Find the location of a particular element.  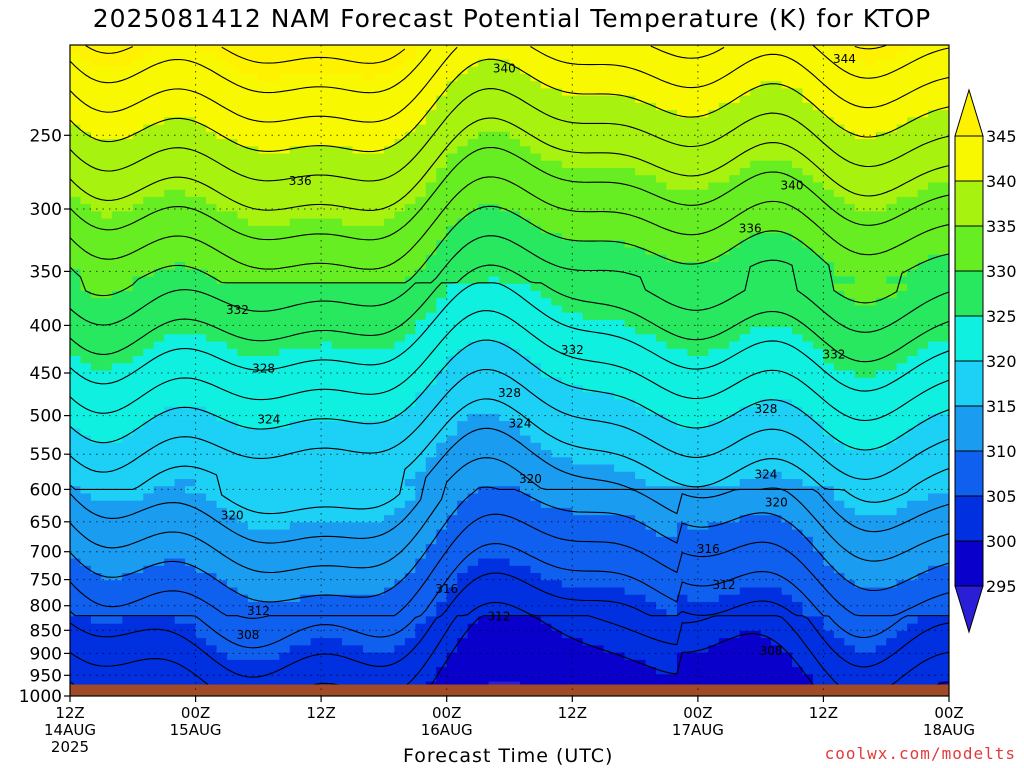

contour-label: 316 is located at coordinates (708, 549).